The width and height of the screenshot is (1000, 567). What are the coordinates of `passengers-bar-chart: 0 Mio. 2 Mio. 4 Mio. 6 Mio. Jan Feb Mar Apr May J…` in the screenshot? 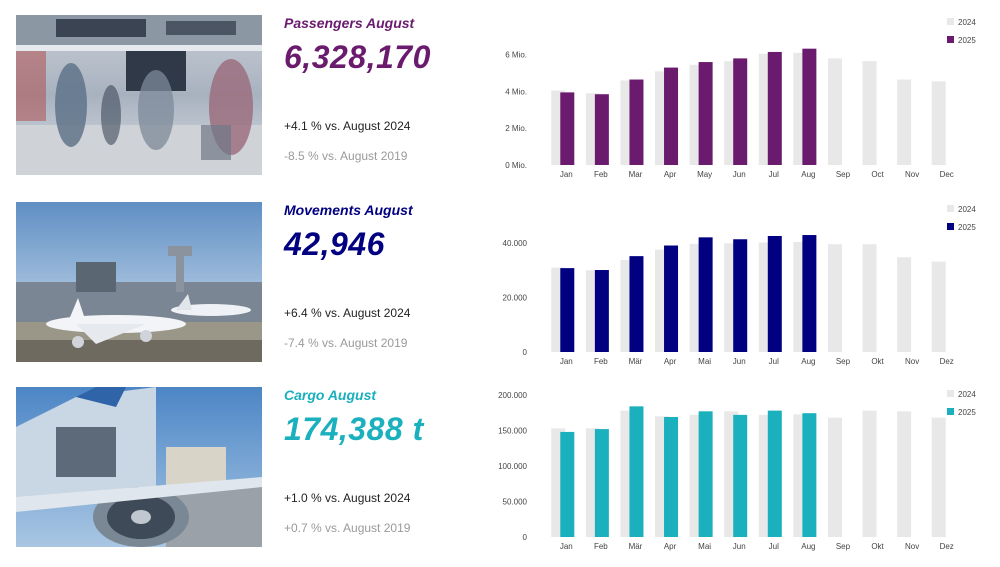 It's located at (740, 98).